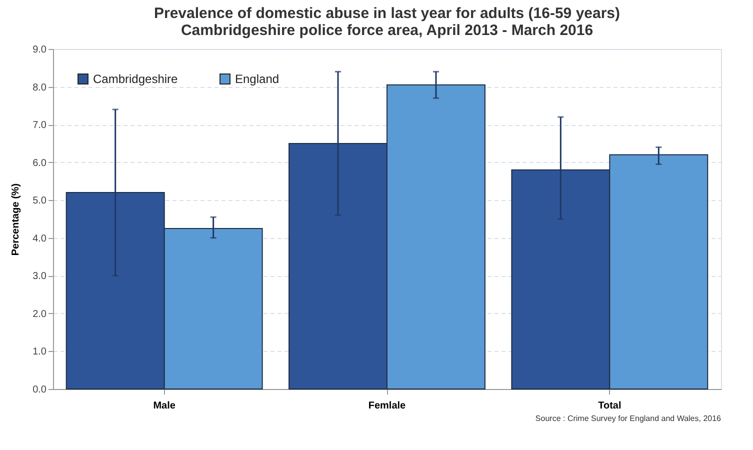  I want to click on y-tick-label: 4.0, so click(39, 238).